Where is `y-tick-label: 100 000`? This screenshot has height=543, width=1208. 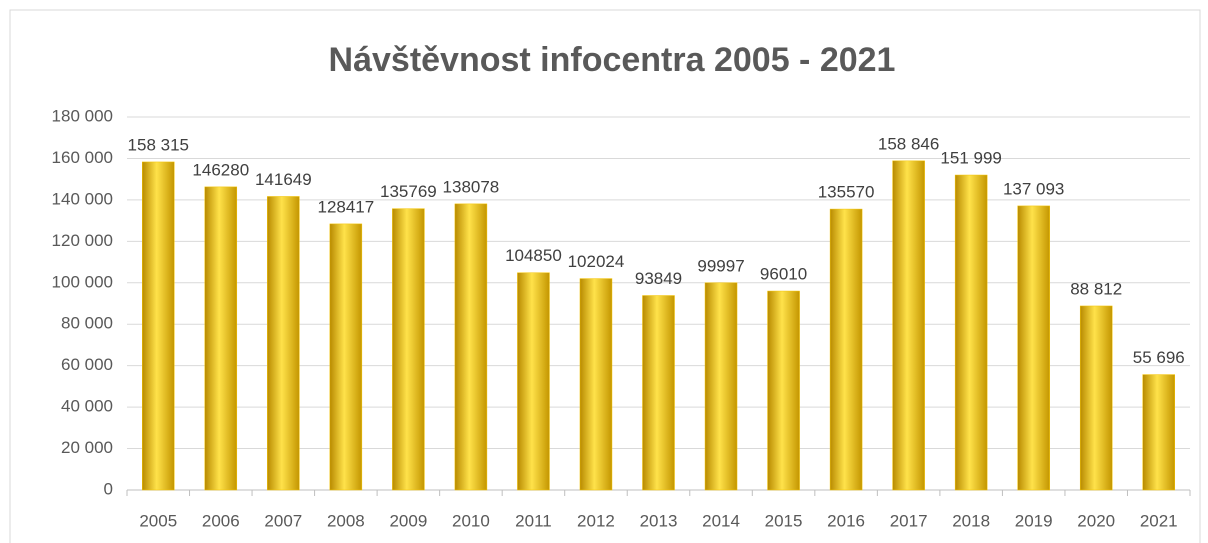
y-tick-label: 100 000 is located at coordinates (82, 281).